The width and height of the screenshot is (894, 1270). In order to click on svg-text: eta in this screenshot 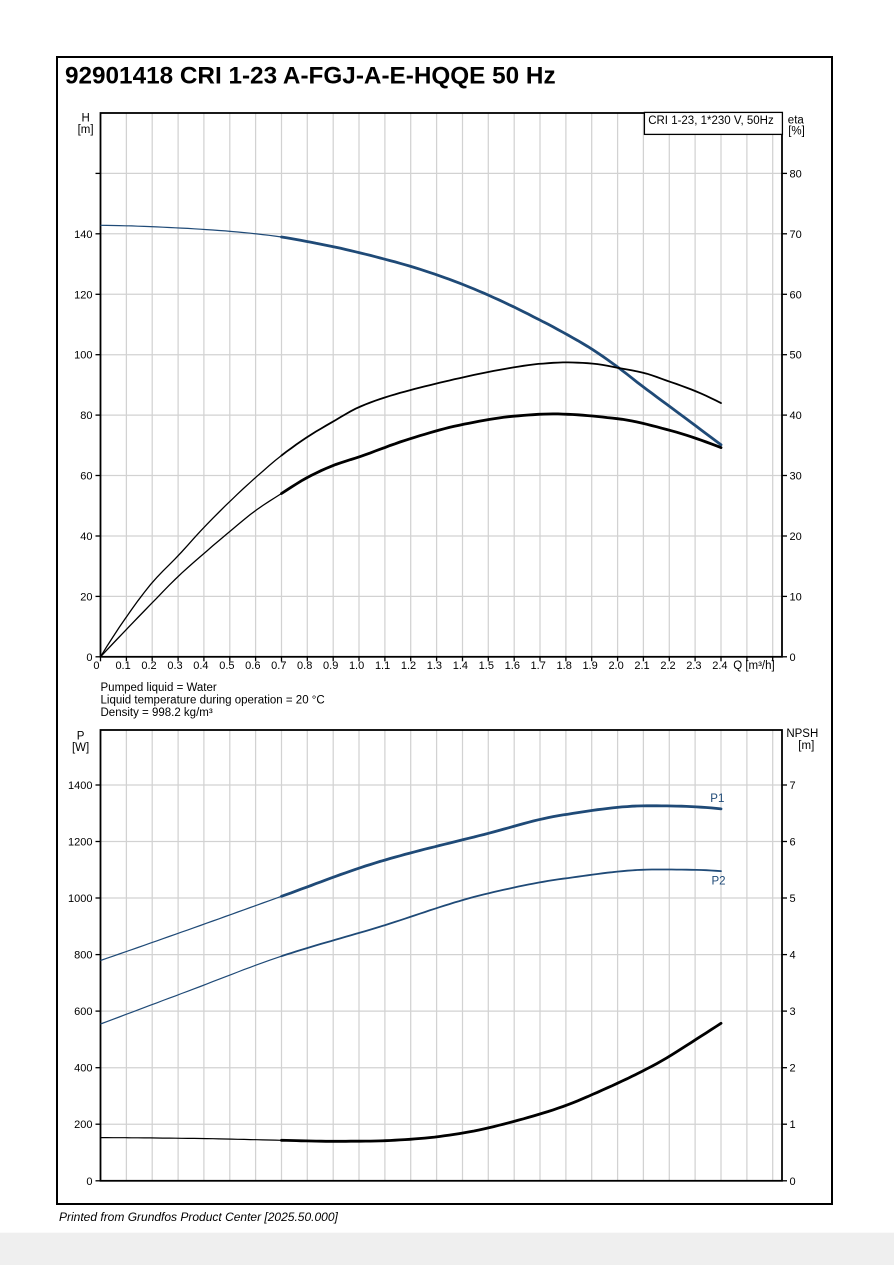, I will do `click(796, 120)`.